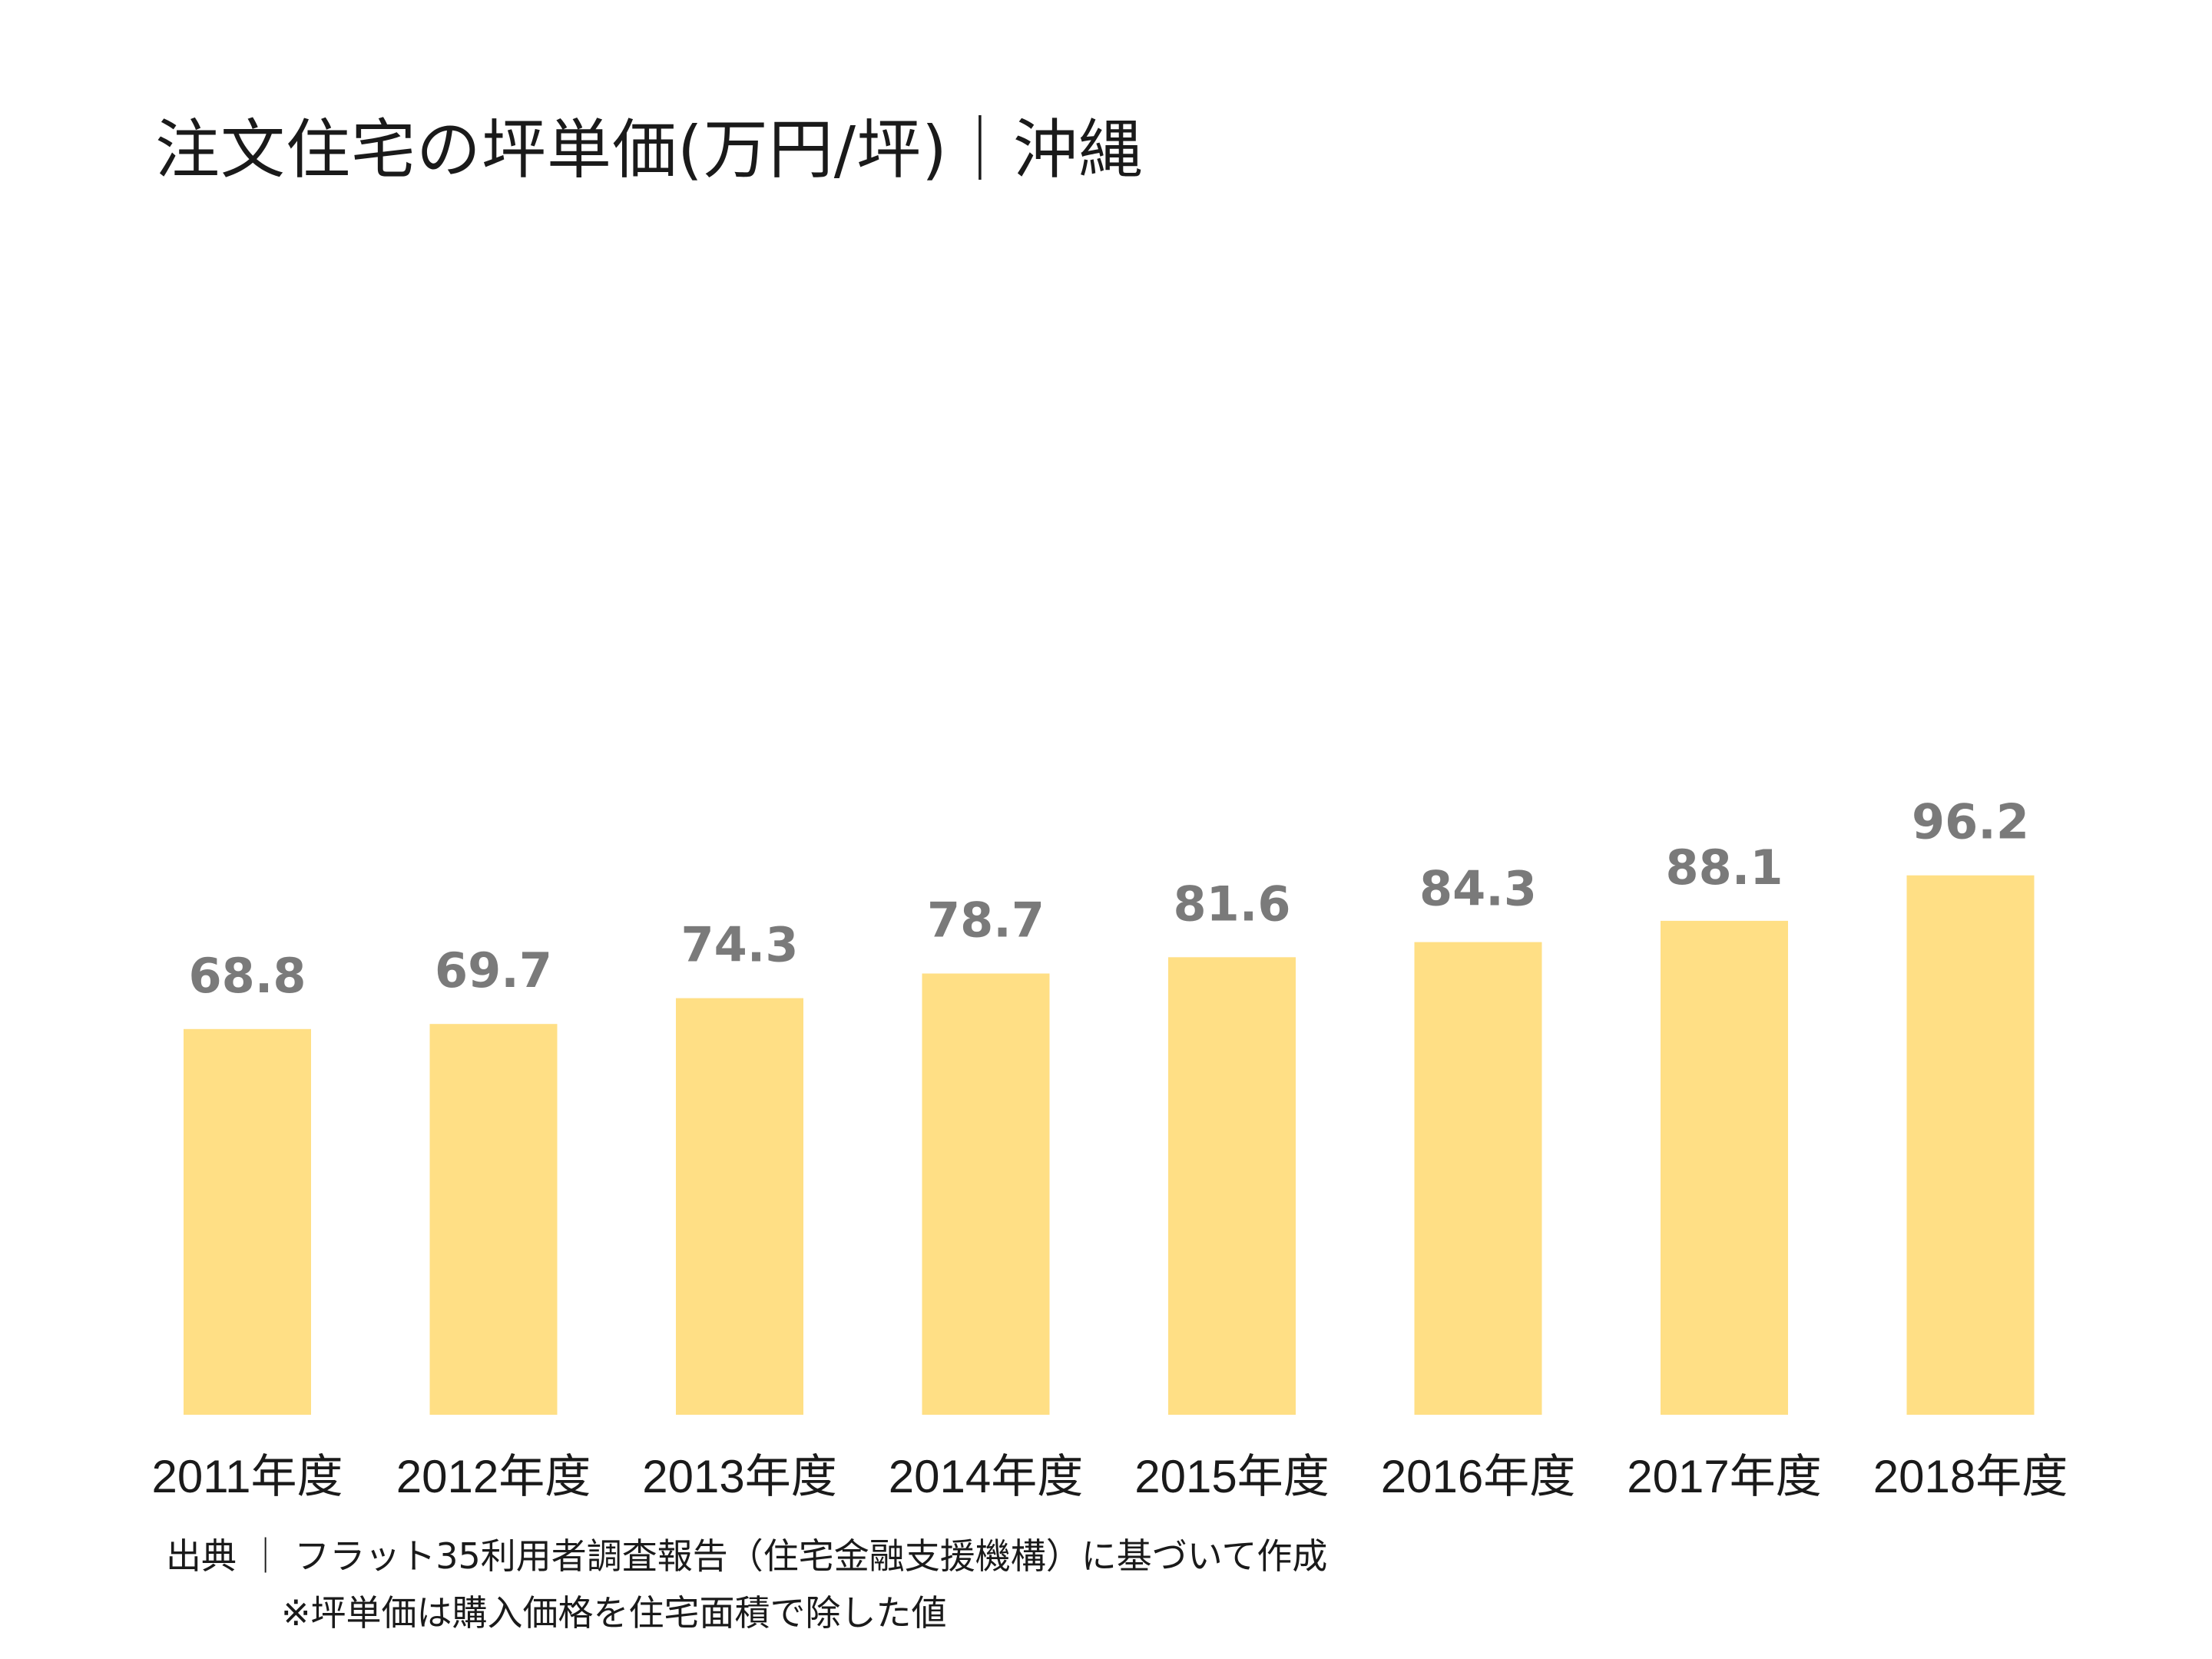 The height and width of the screenshot is (1659, 2212). What do you see at coordinates (1724, 1168) in the screenshot?
I see `bar-2017年度` at bounding box center [1724, 1168].